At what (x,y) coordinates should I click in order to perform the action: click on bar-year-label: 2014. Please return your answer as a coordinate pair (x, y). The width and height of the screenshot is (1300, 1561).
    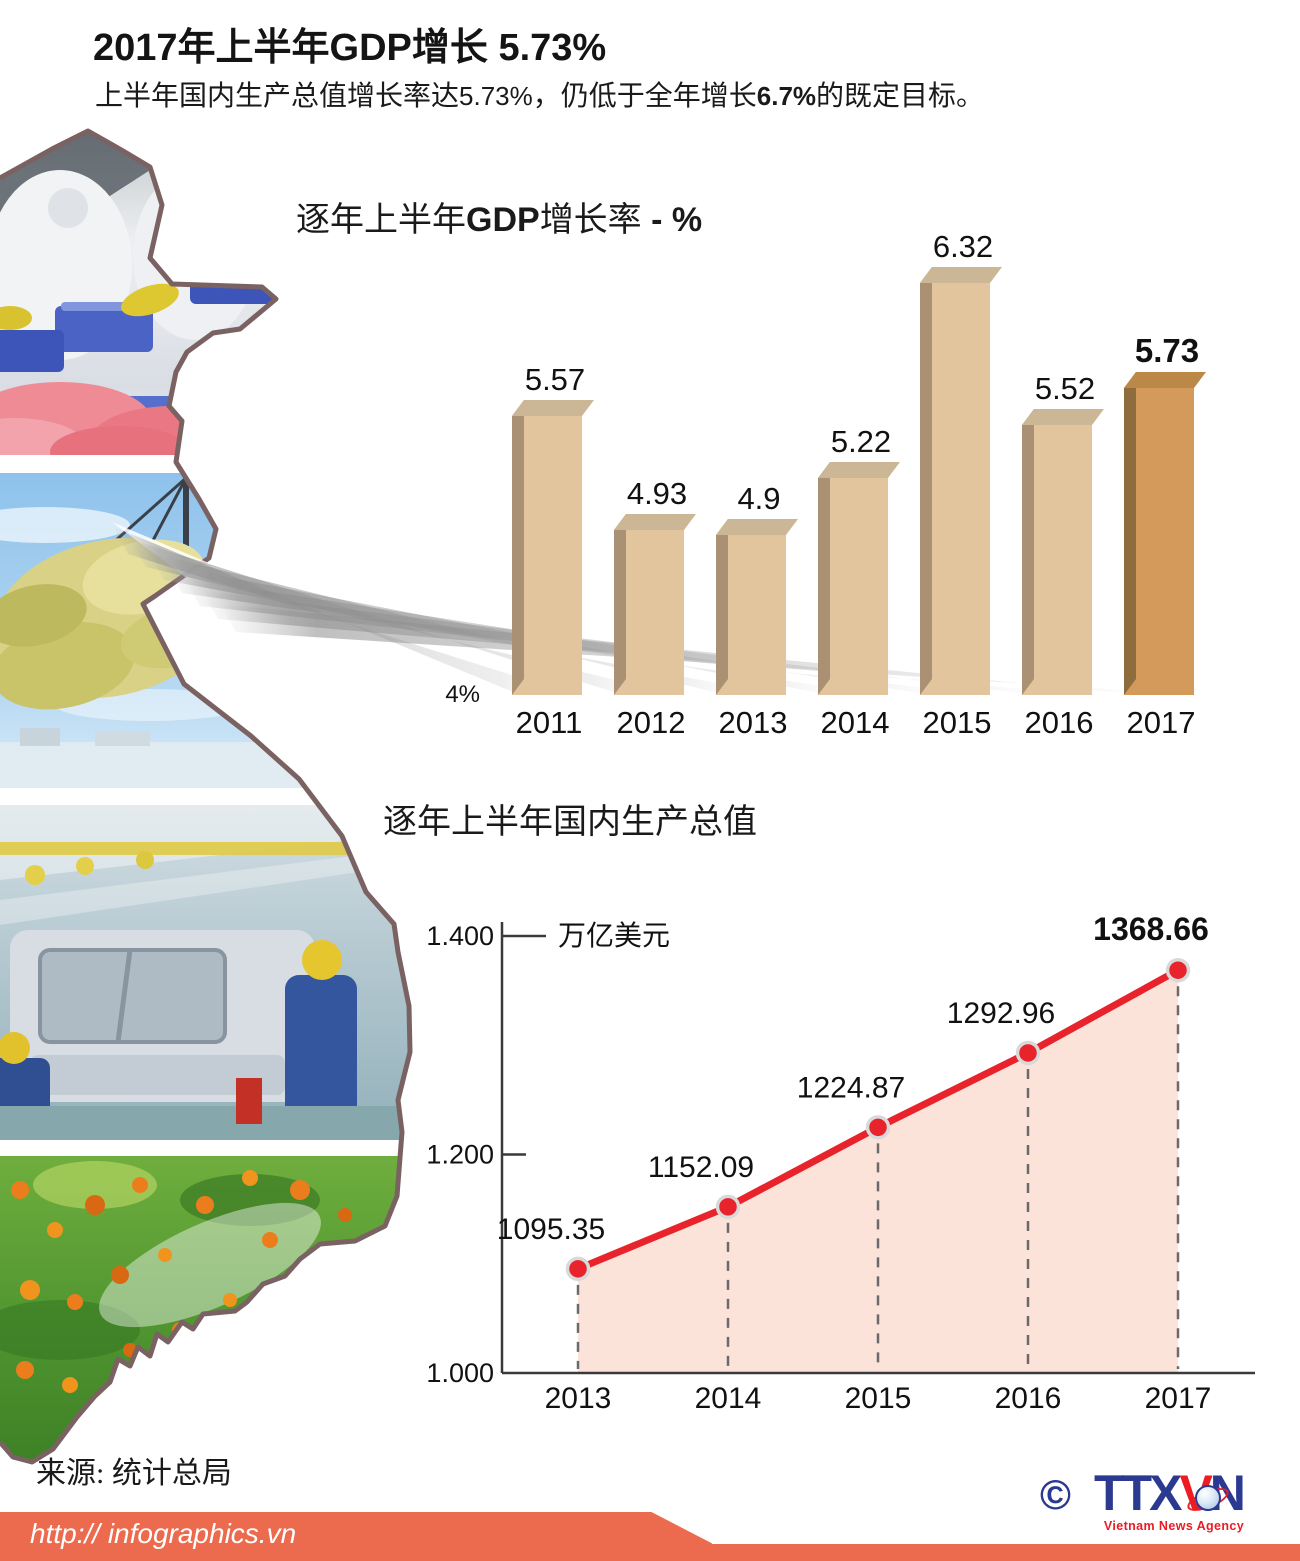
    Looking at the image, I should click on (855, 722).